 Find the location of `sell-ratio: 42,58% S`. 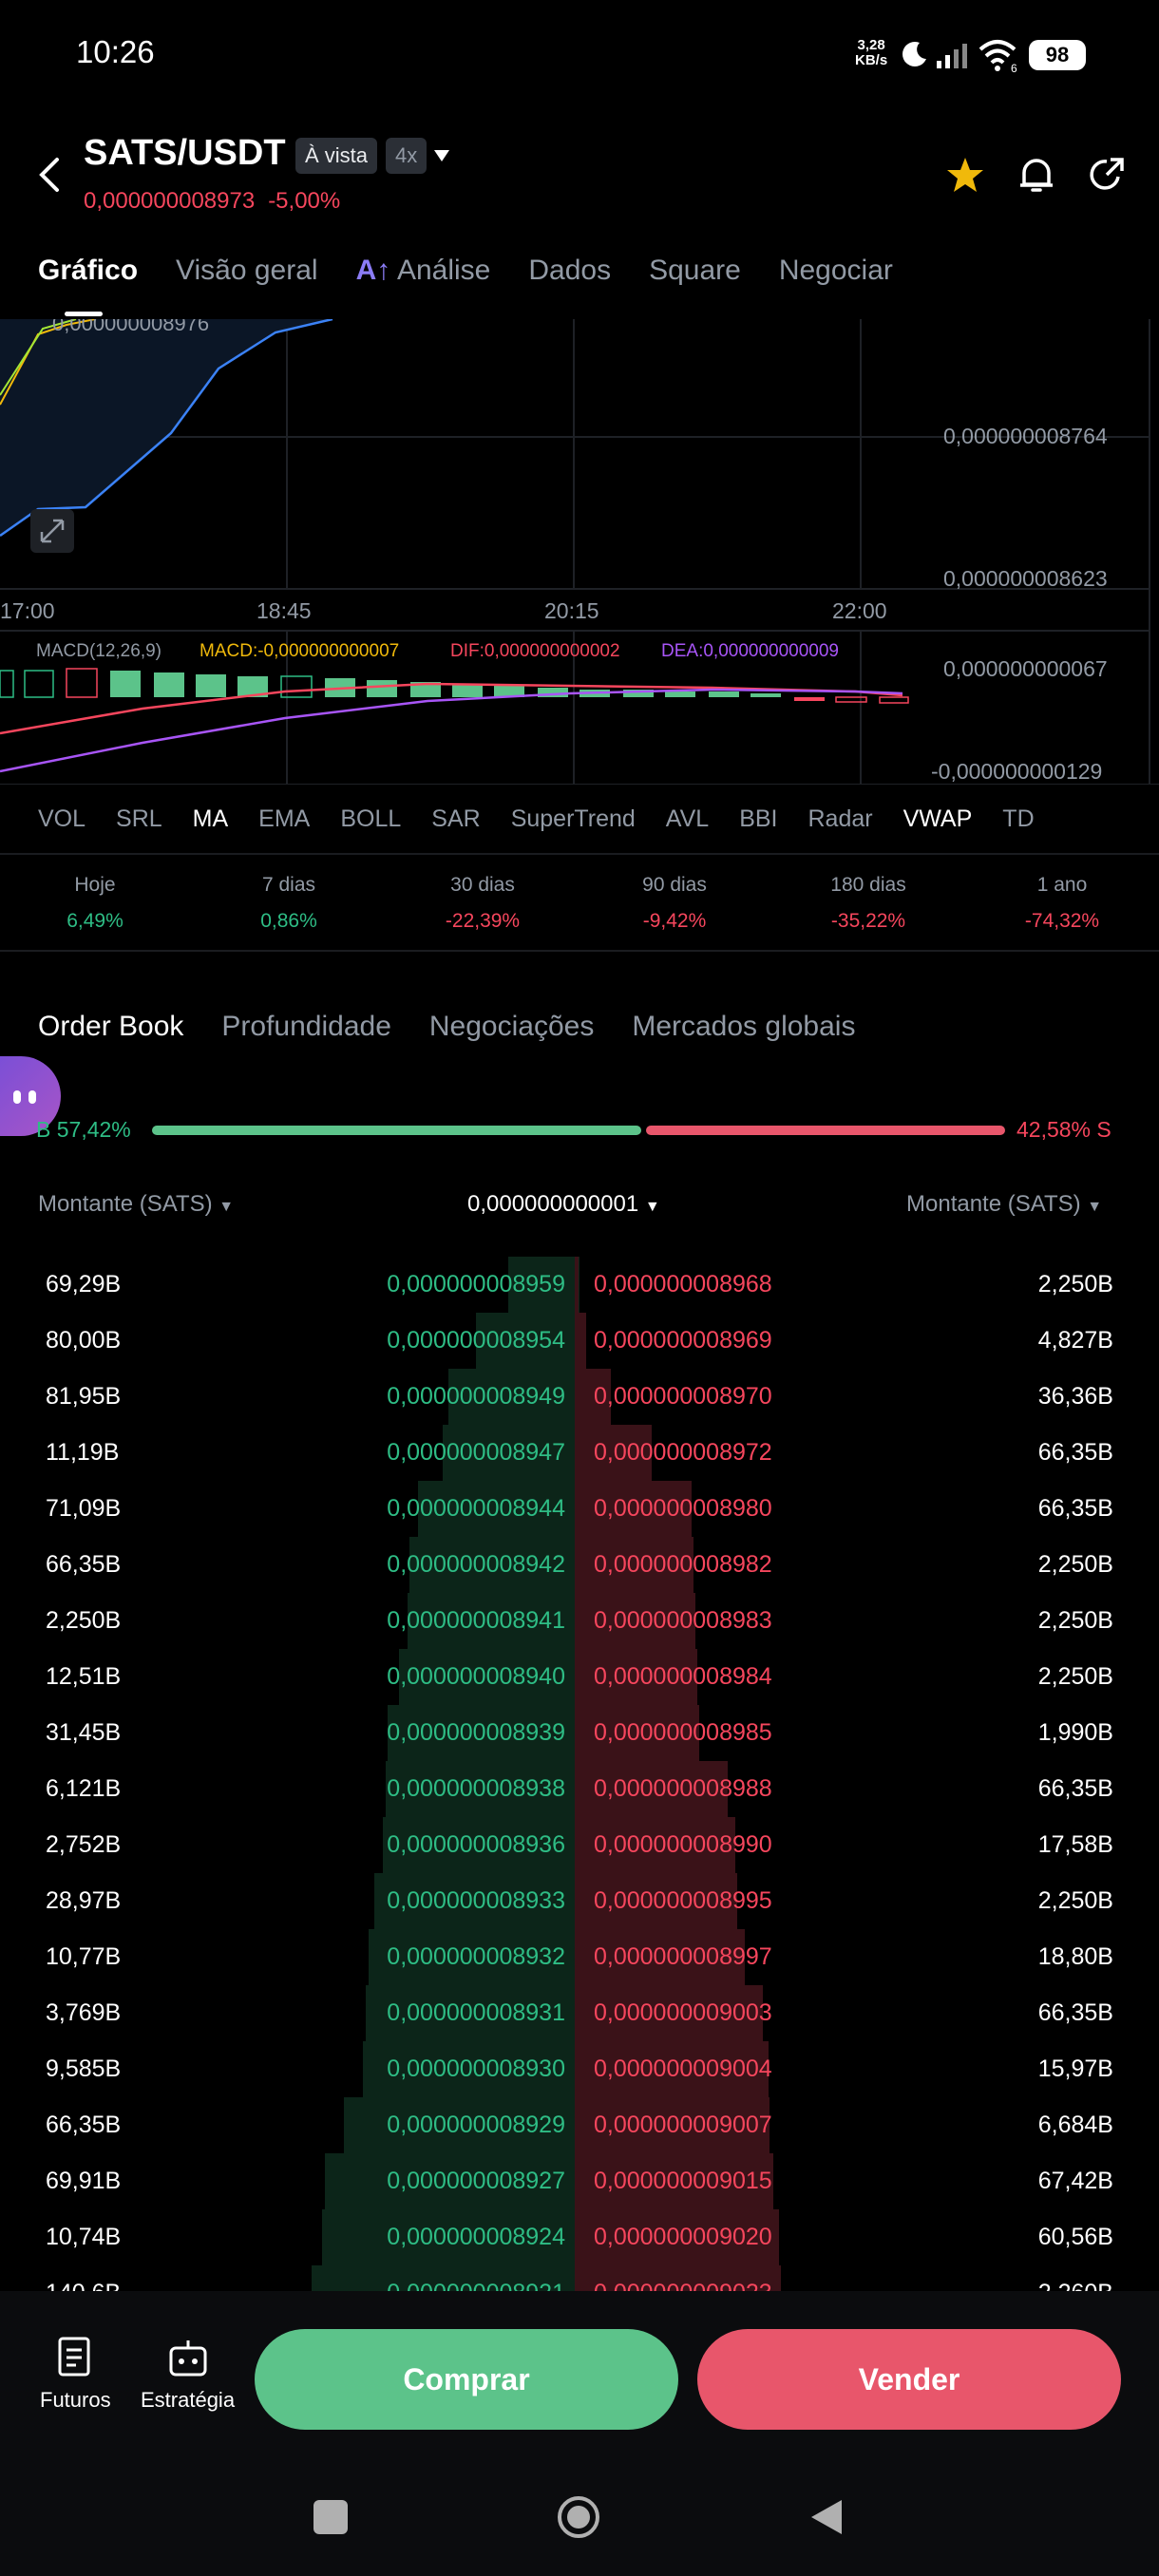

sell-ratio: 42,58% S is located at coordinates (1064, 1129).